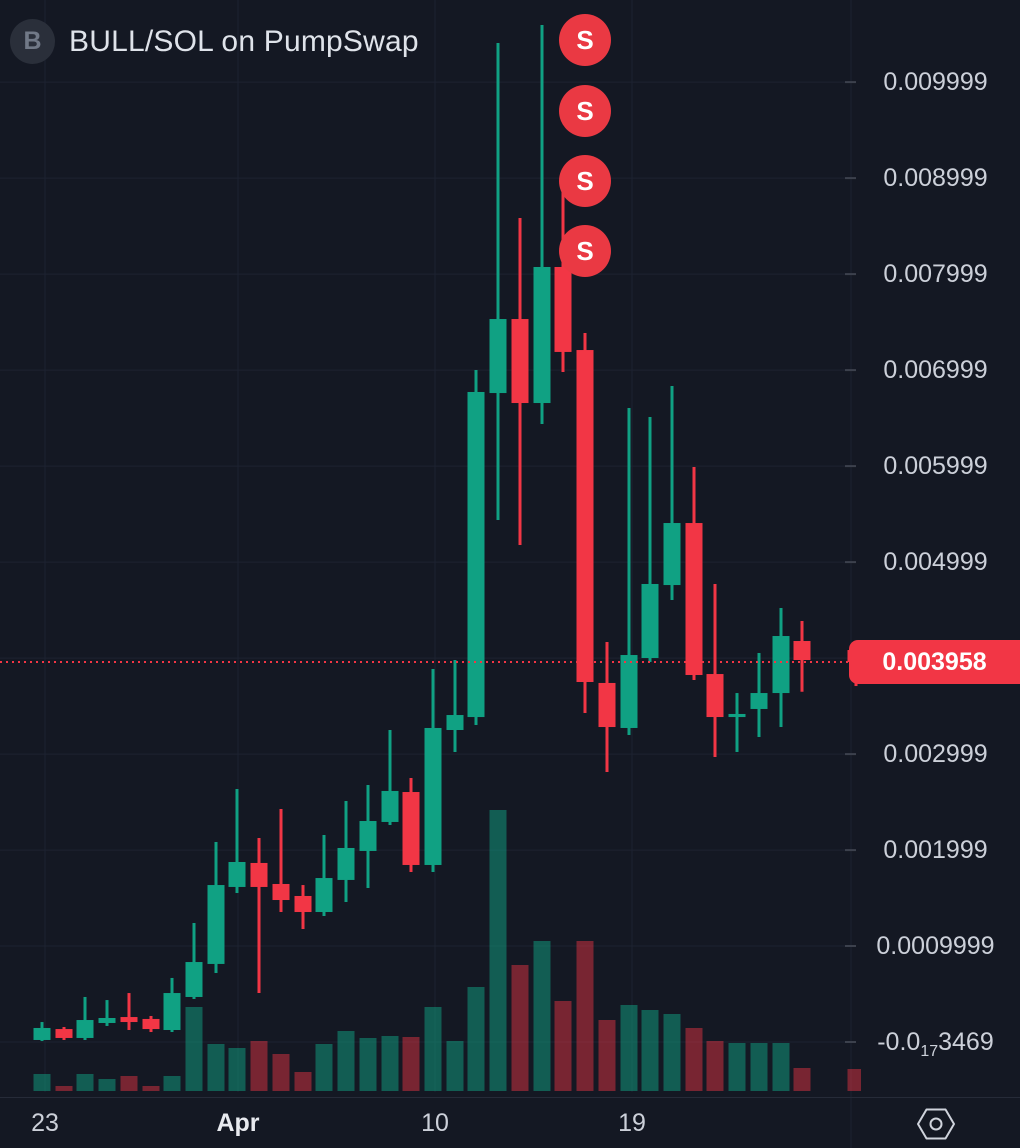 The width and height of the screenshot is (1020, 1148). I want to click on token-logo-badge: B, so click(32, 41).